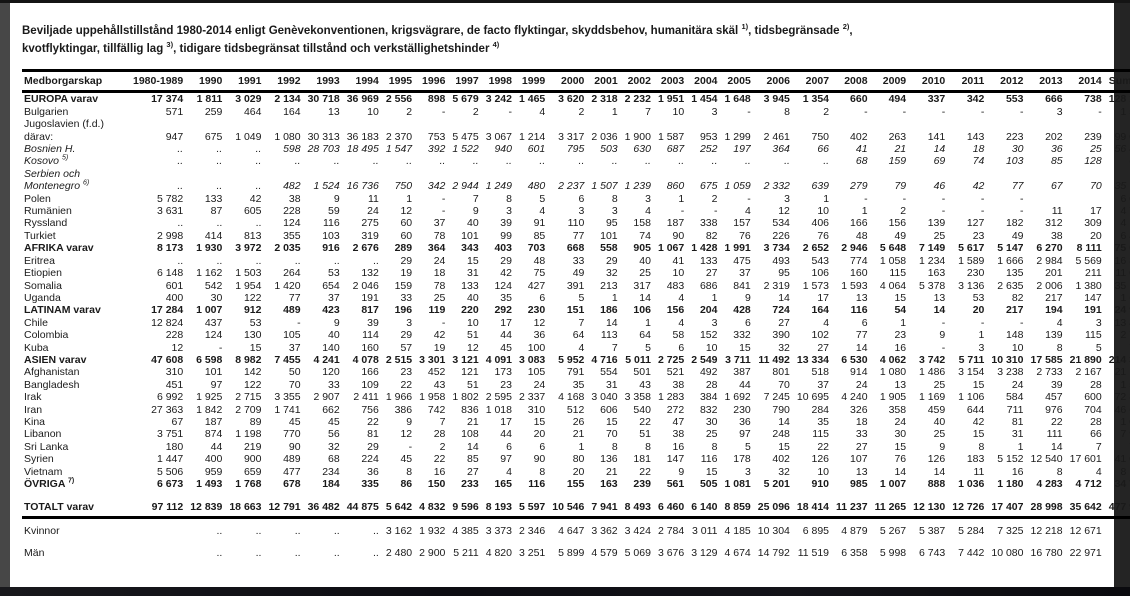  What do you see at coordinates (331, 235) in the screenshot?
I see `cell-1993: 103` at bounding box center [331, 235].